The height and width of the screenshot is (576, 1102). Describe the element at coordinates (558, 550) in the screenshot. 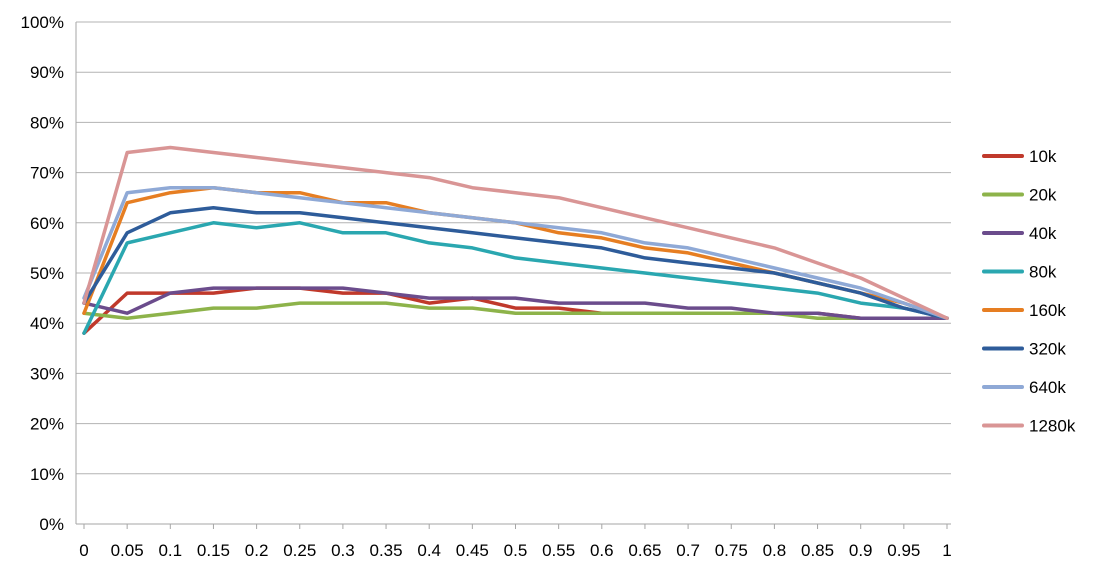

I see `x-tick-label: 0.55` at that location.